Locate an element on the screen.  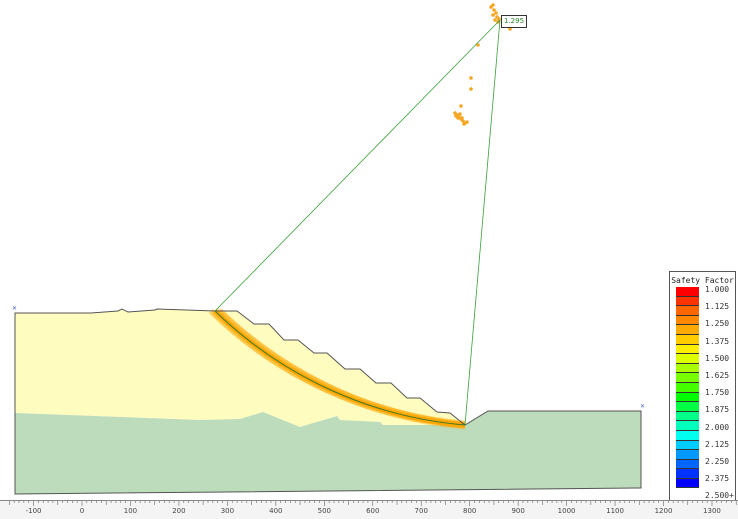
ruler-tick-label: 700 is located at coordinates (421, 511).